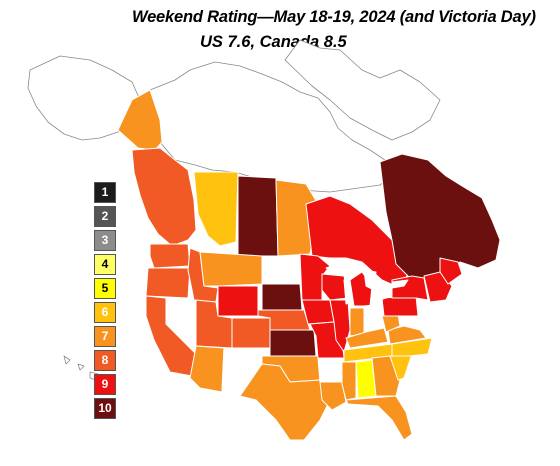  I want to click on region-maine, so click(451, 271).